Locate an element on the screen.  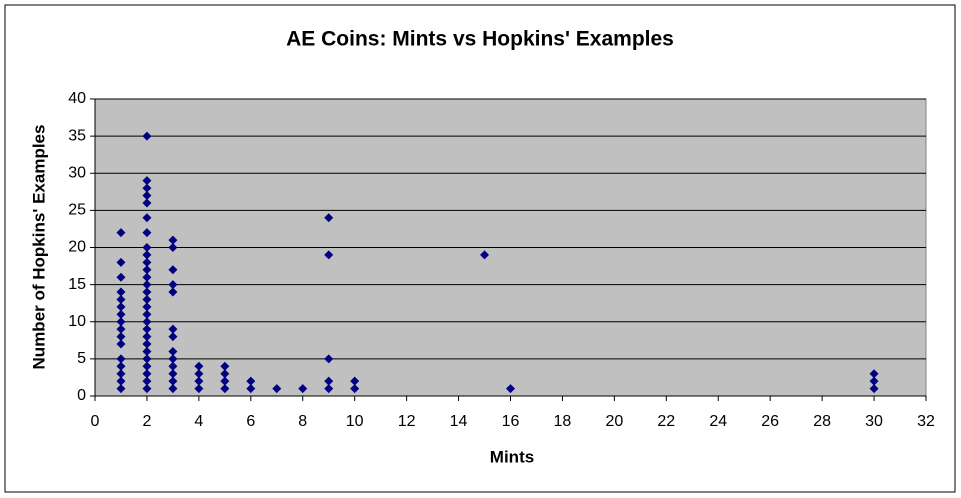
x-tick-label: 4 is located at coordinates (198, 421).